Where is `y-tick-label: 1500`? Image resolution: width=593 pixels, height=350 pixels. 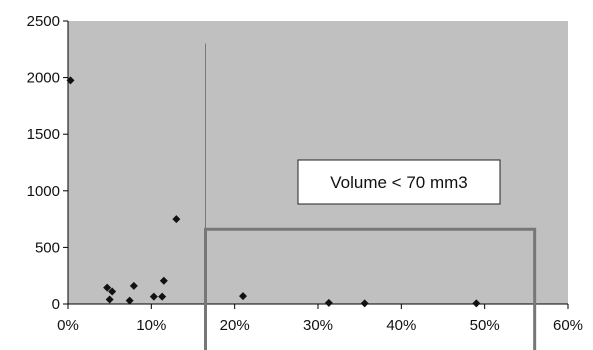
y-tick-label: 1500 is located at coordinates (43, 134).